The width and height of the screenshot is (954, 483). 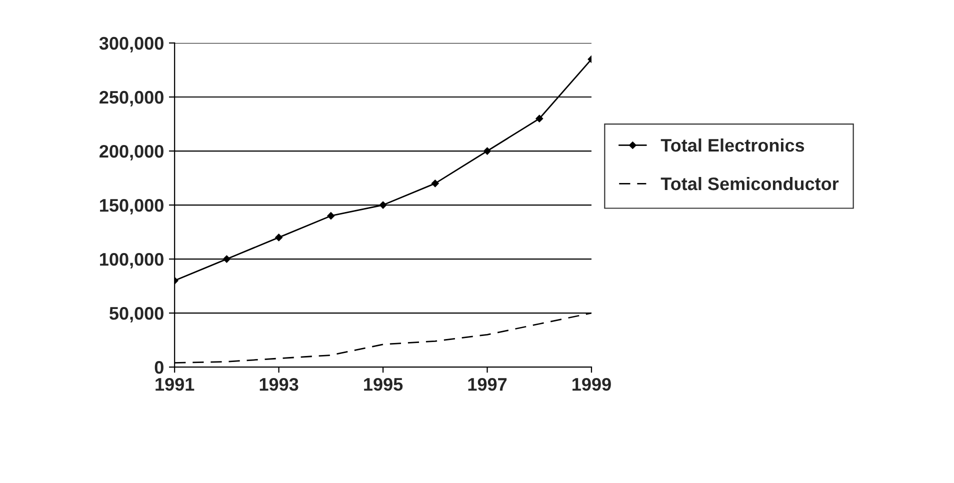 What do you see at coordinates (132, 98) in the screenshot?
I see `y-tick-label: 250,000` at bounding box center [132, 98].